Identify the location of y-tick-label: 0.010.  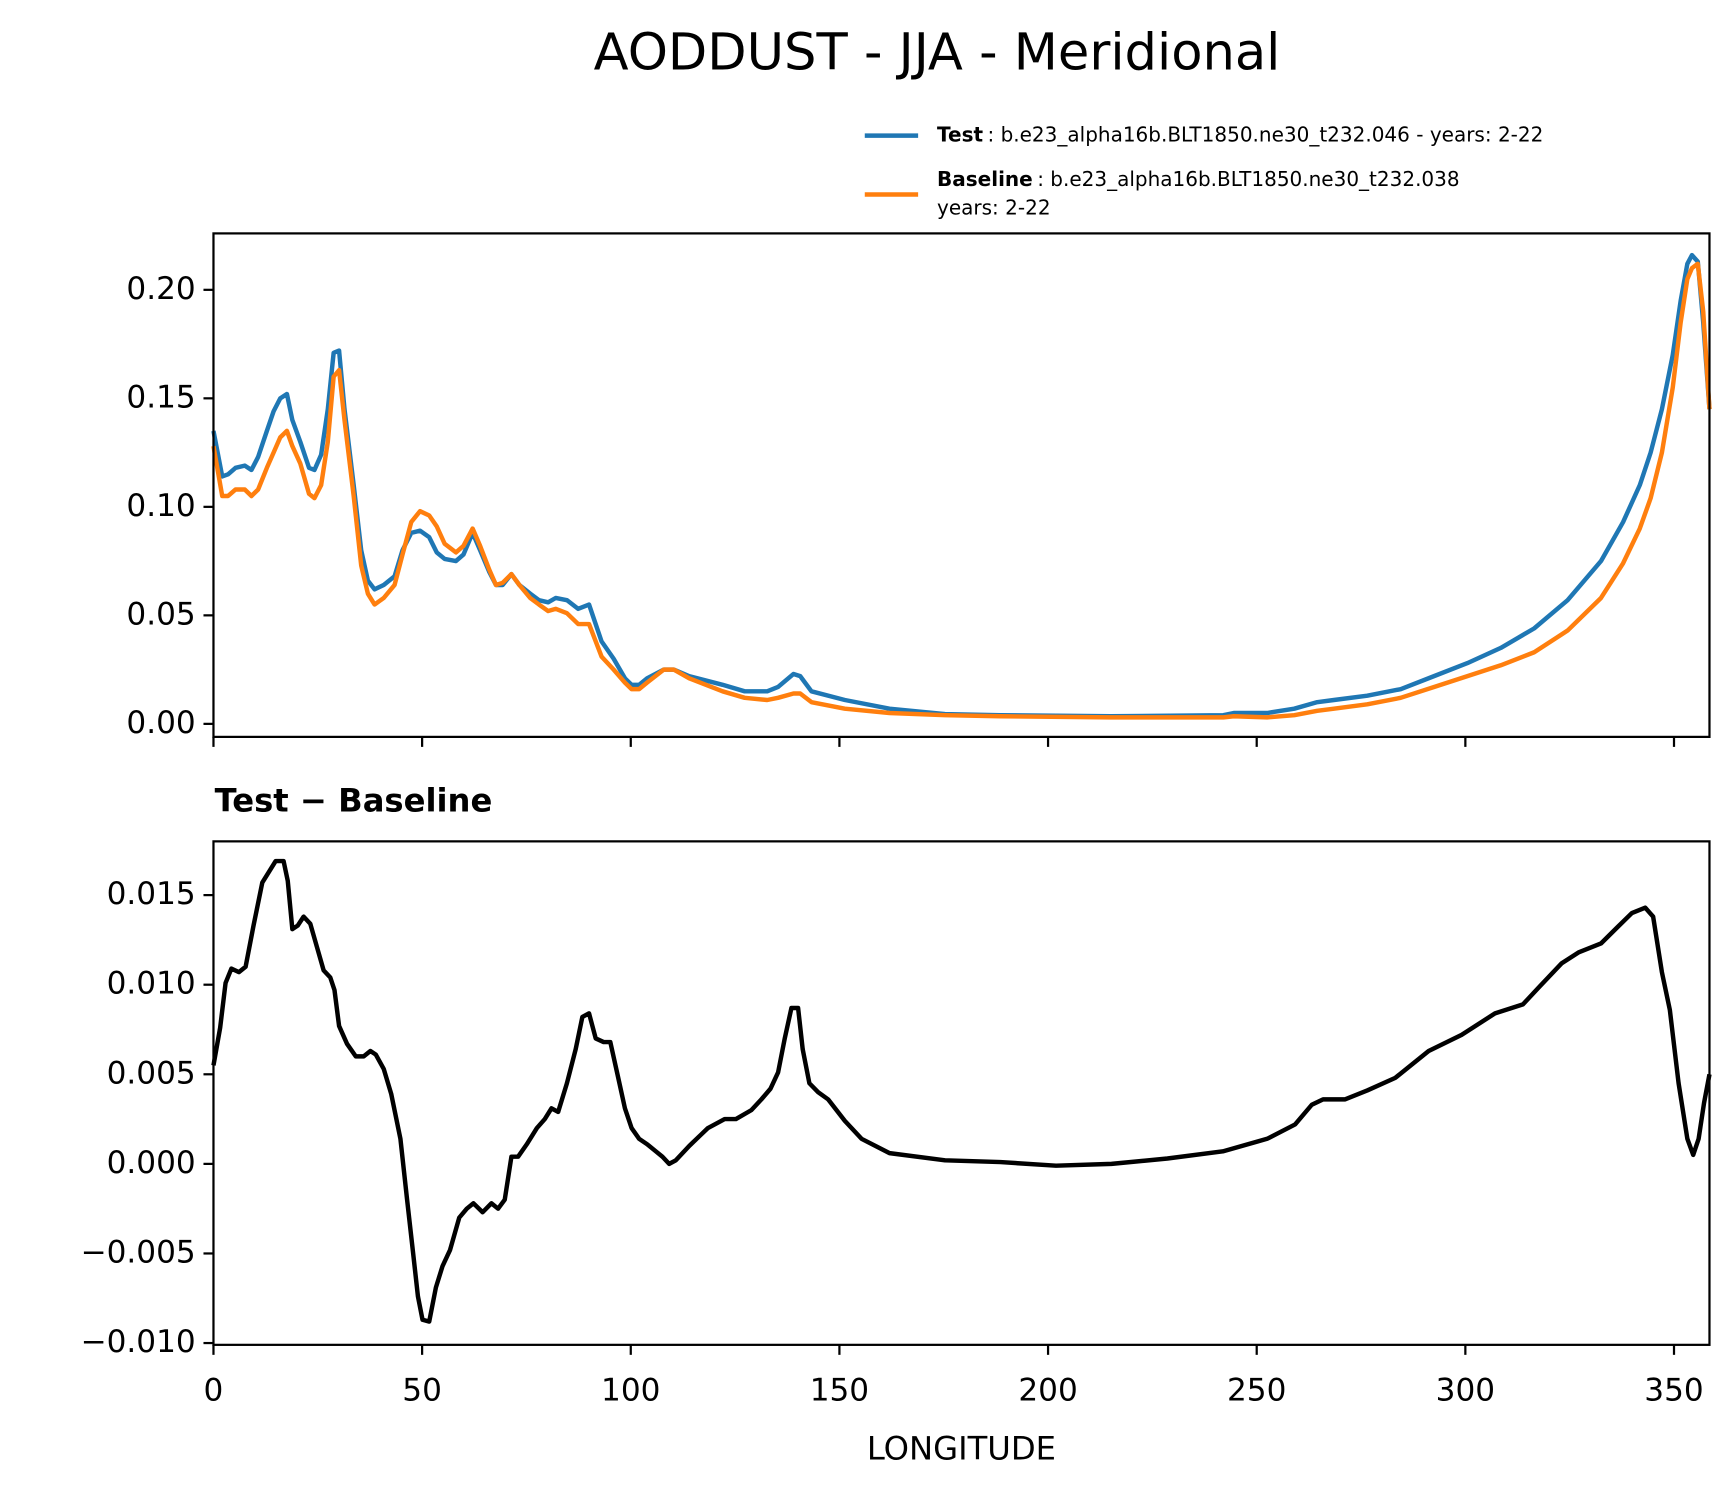
(151, 984).